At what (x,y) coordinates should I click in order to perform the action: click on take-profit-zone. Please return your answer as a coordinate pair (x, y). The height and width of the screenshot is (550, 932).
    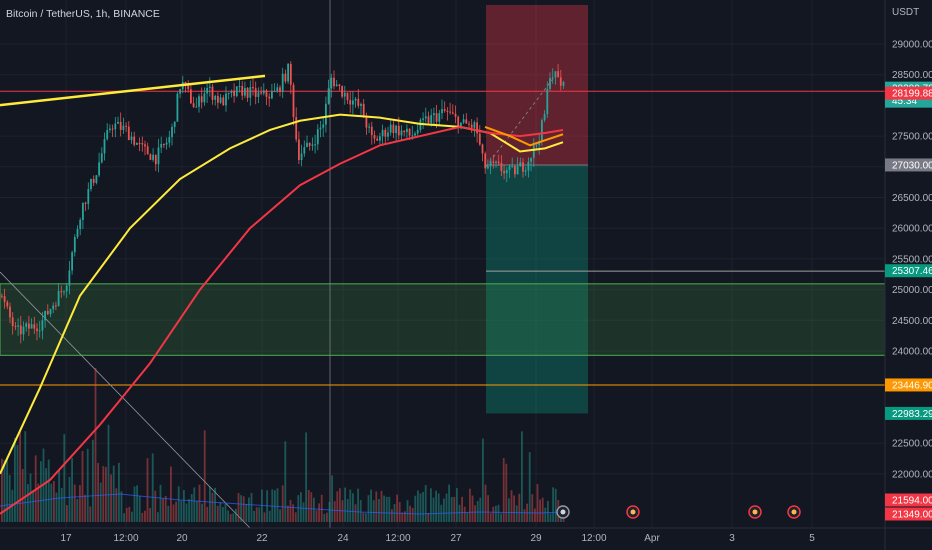
    Looking at the image, I should click on (537, 289).